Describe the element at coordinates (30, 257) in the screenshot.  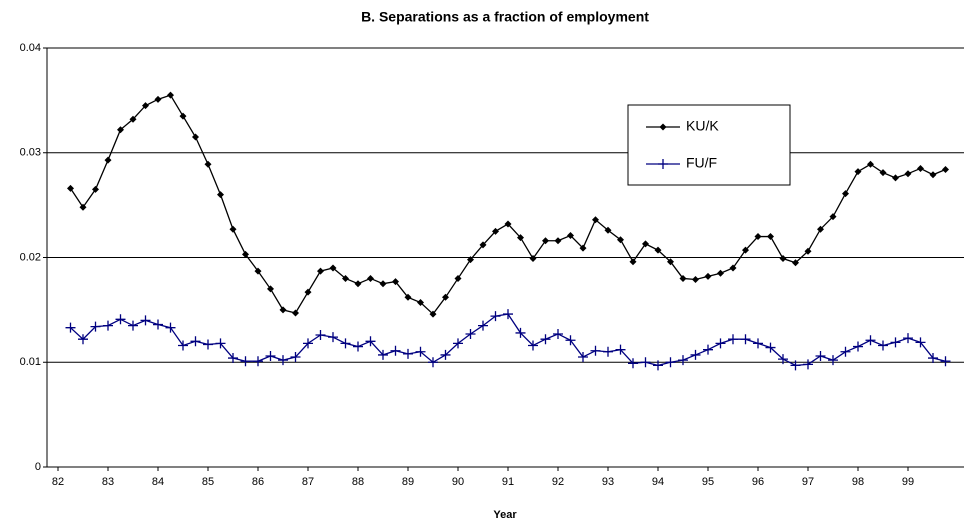
I see `y-tick-label: 0.02` at that location.